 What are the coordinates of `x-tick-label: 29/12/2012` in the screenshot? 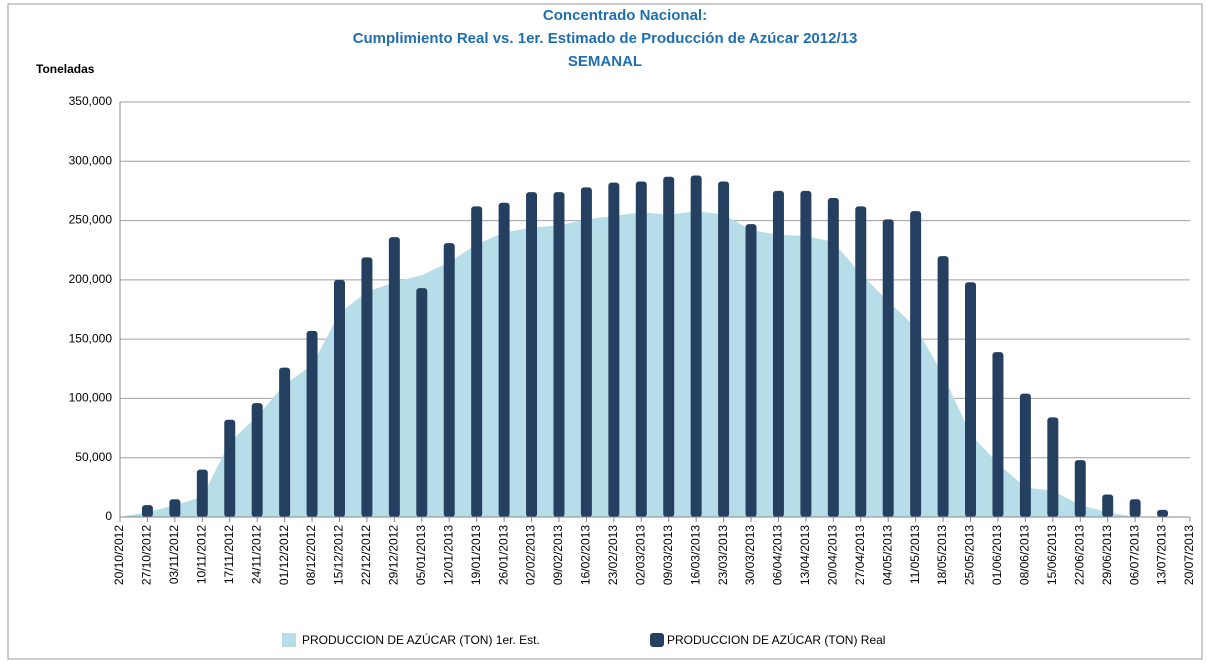 It's located at (394, 555).